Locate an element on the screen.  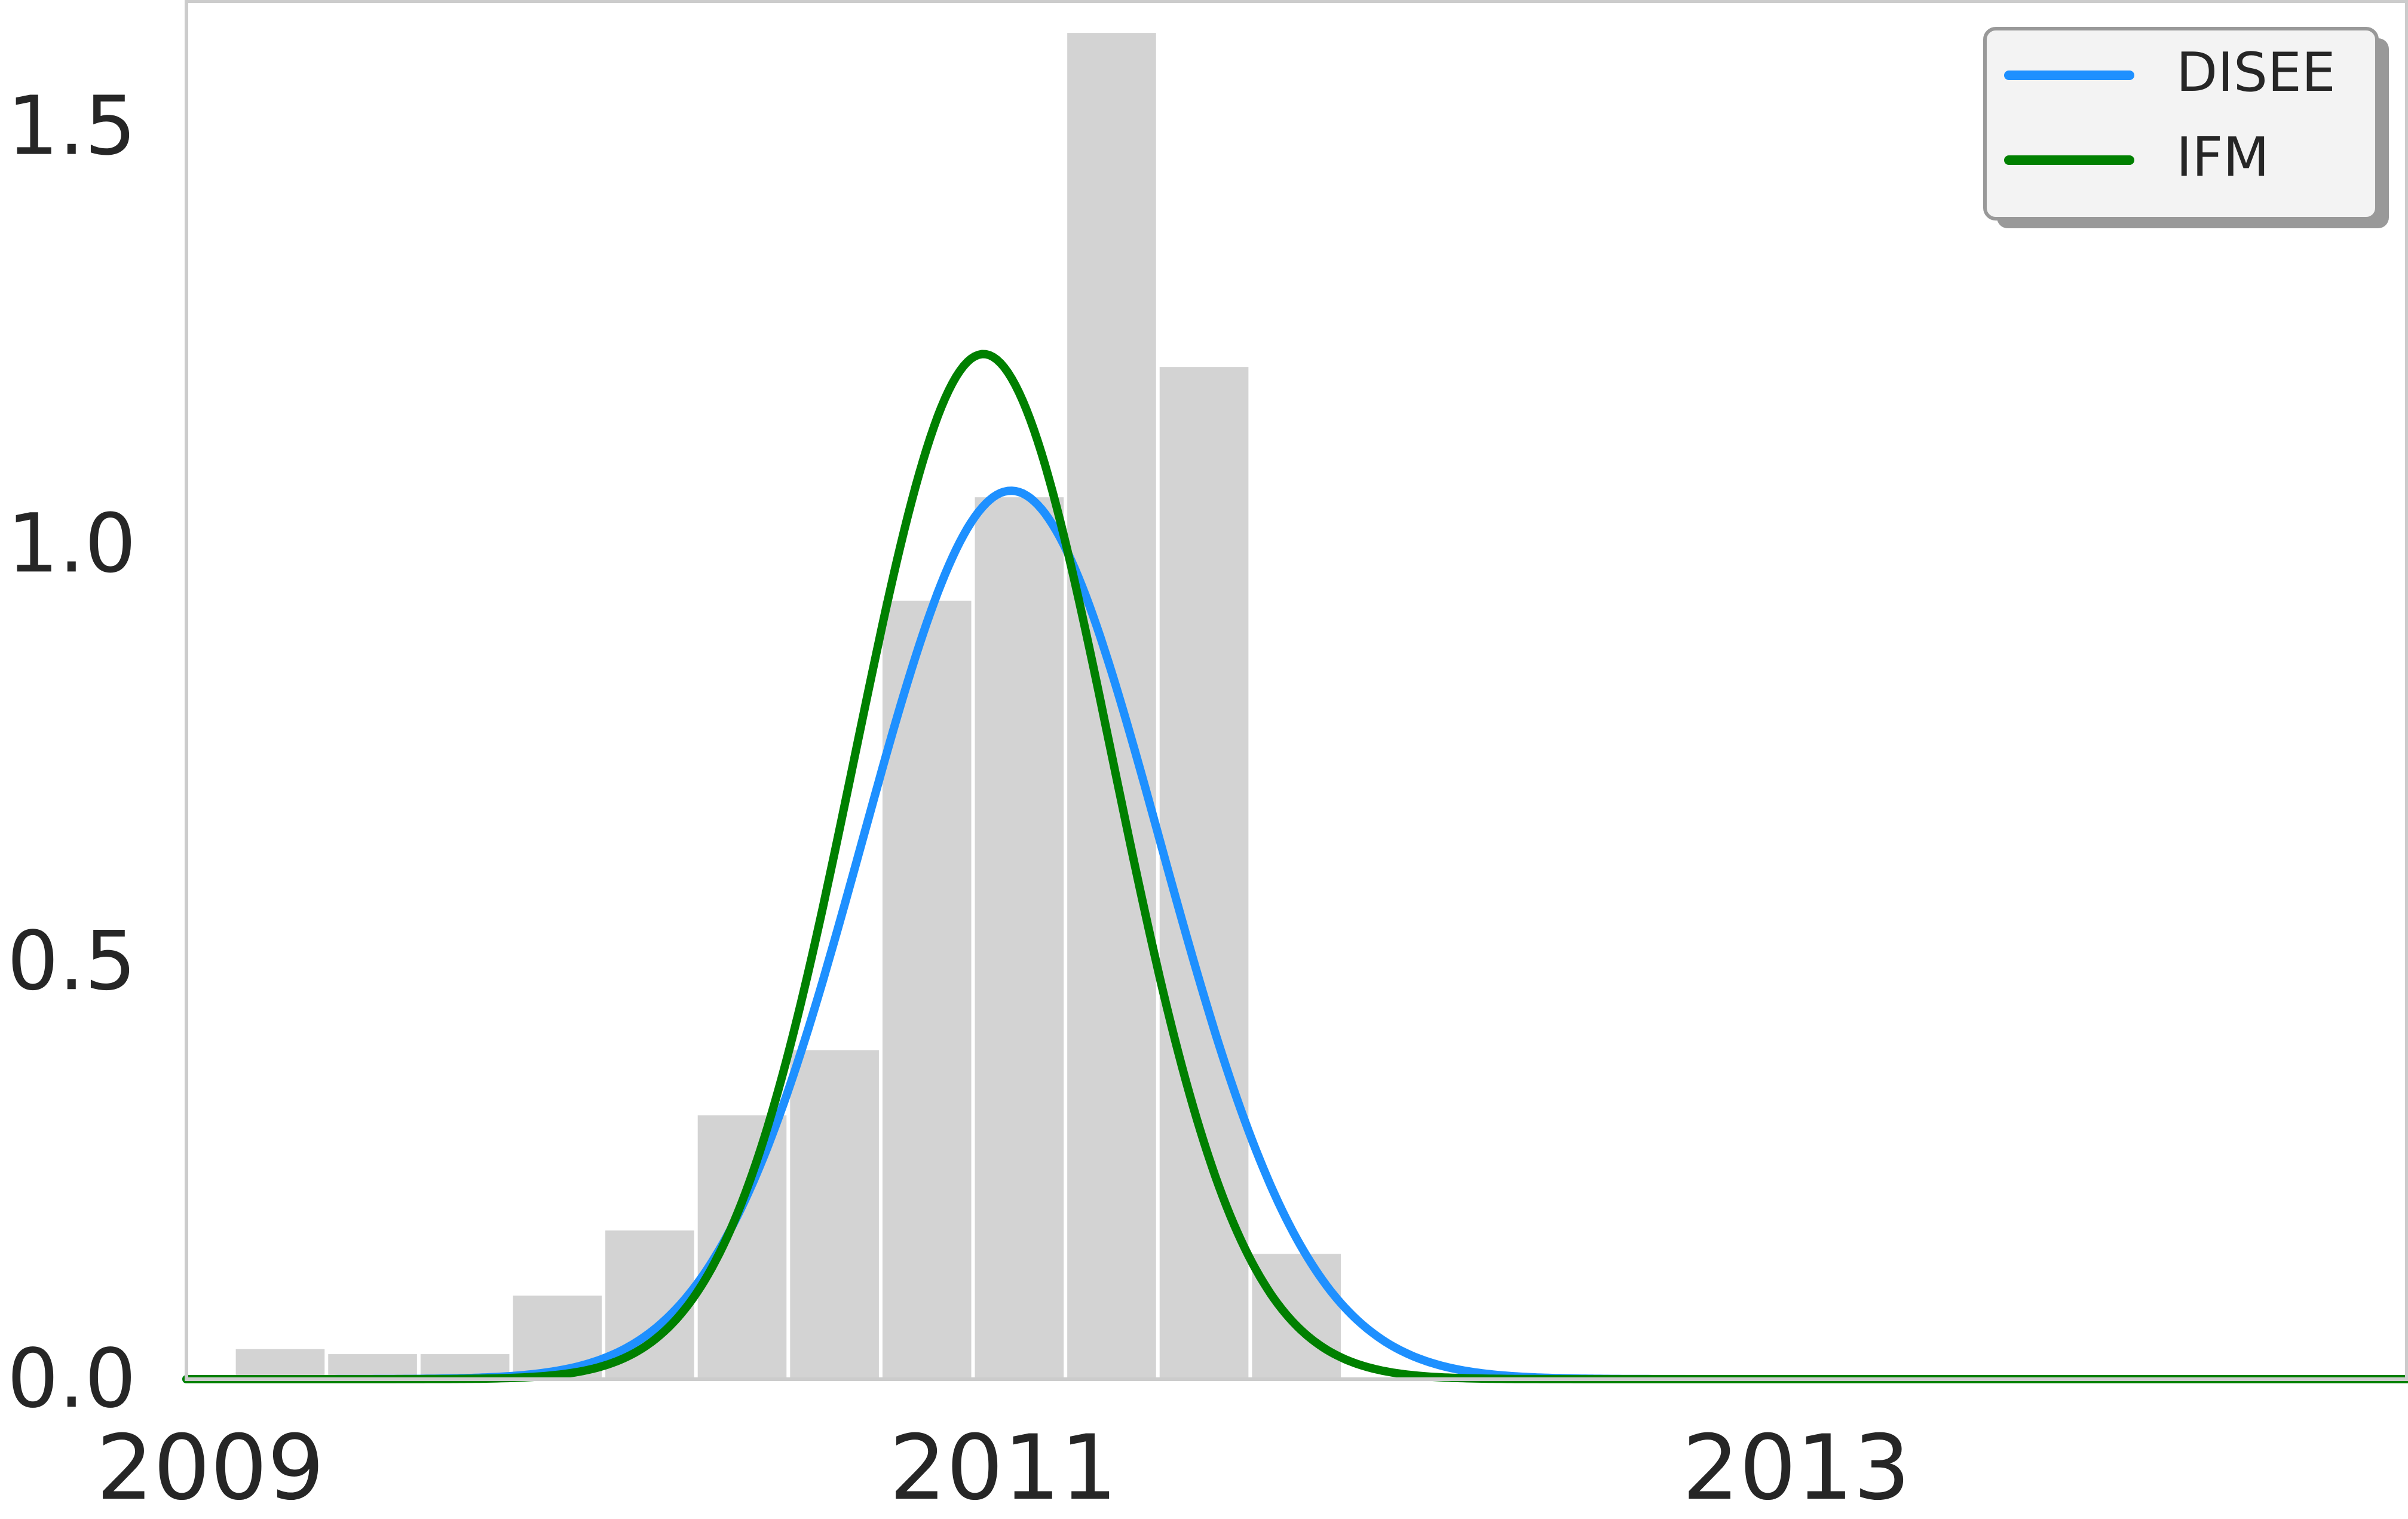
y-tick-label-2: 1.0 is located at coordinates (71, 544).